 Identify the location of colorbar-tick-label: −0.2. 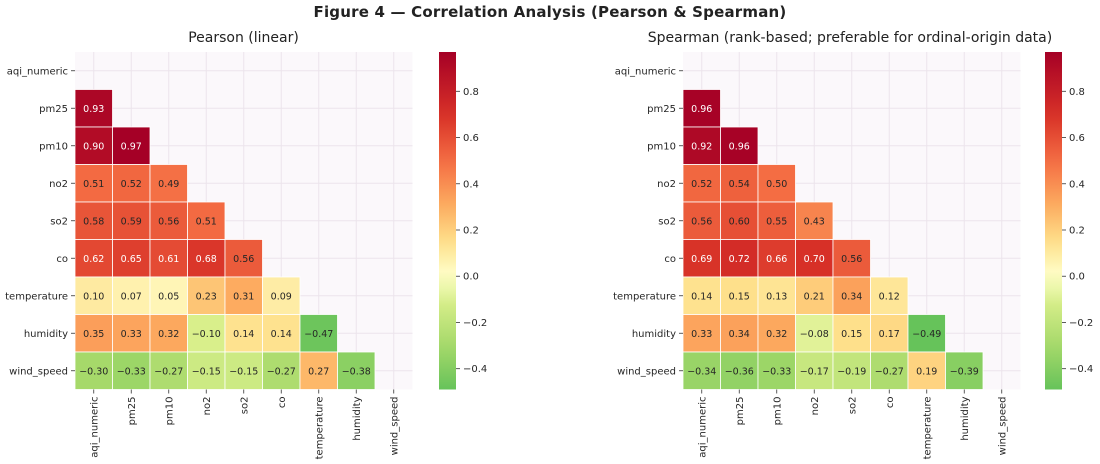
(475, 323).